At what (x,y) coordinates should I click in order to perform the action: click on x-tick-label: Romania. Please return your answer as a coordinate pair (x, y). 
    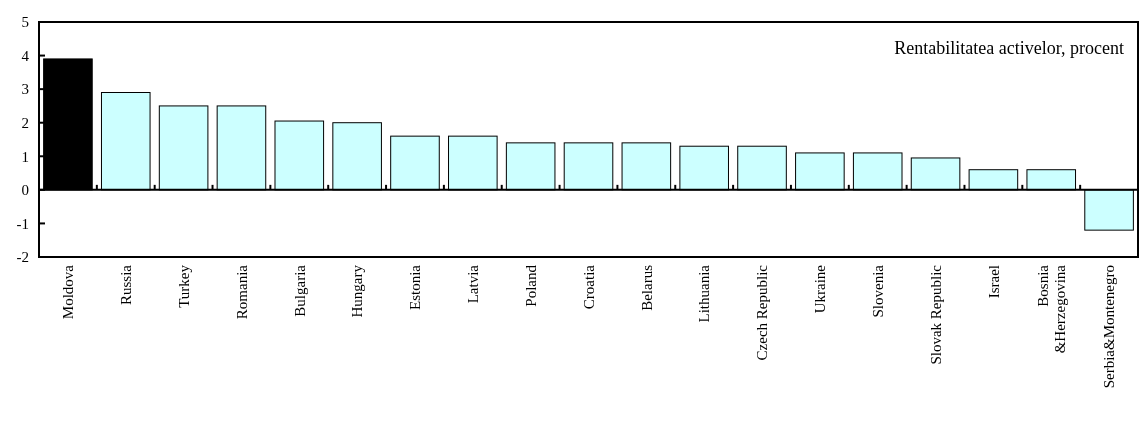
    Looking at the image, I should click on (241, 292).